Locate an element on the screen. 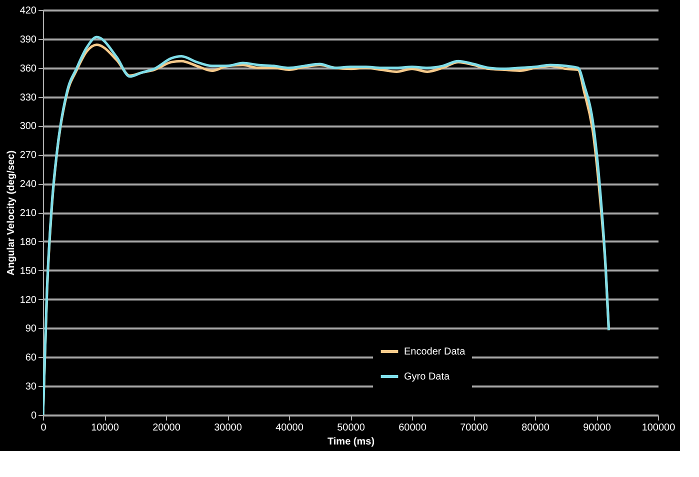  x-tick-label: 10000 is located at coordinates (105, 428).